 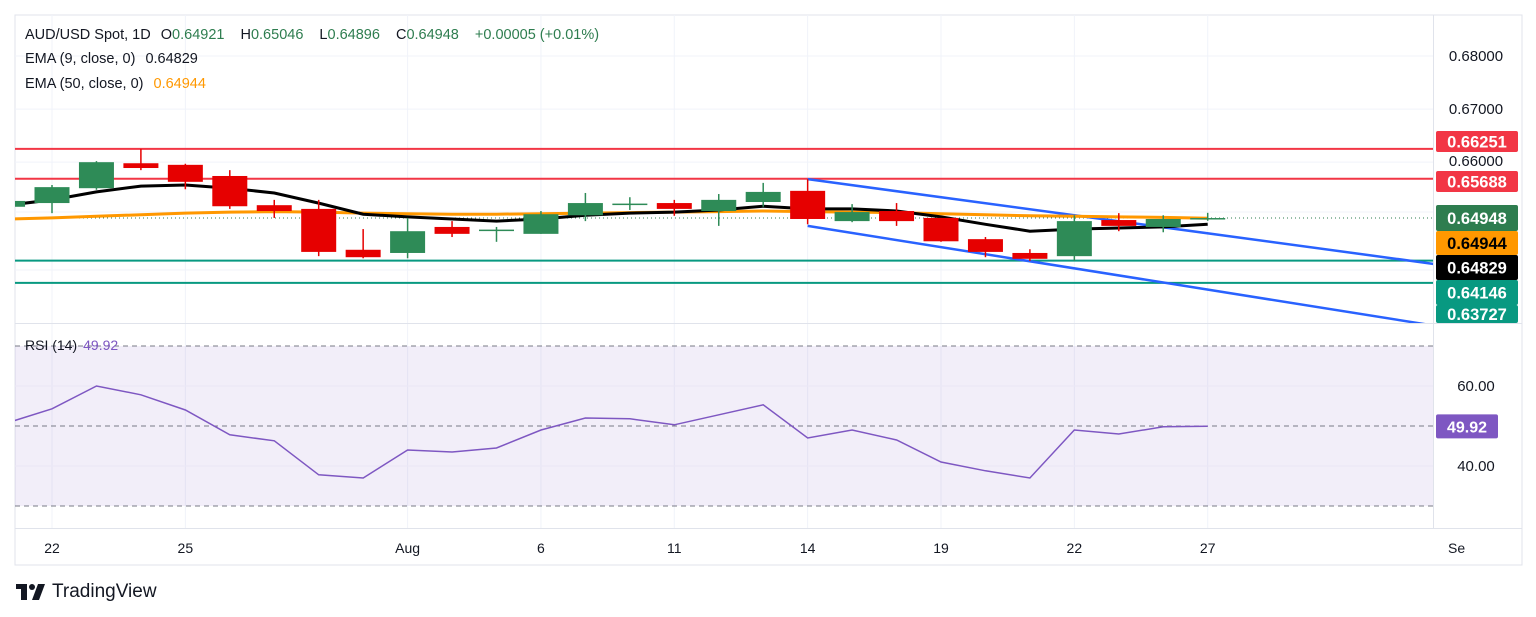 I want to click on ema9-legend: EMA (9, close, 0) 0.64829, so click(x=114, y=59).